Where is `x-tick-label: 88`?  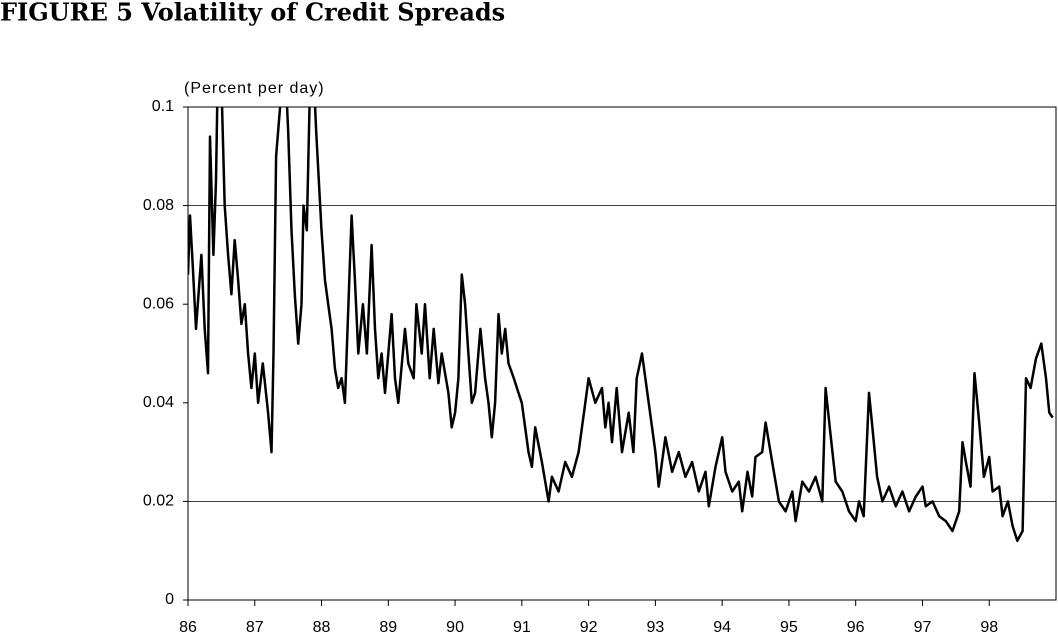 x-tick-label: 88 is located at coordinates (322, 627).